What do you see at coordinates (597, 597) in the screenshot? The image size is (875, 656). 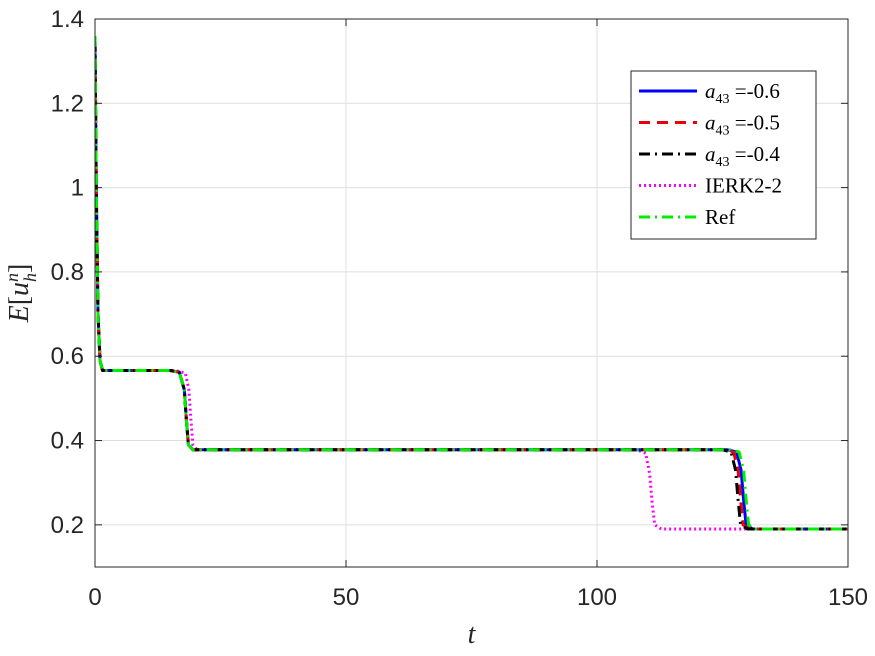 I see `x-tick-label: 100` at bounding box center [597, 597].